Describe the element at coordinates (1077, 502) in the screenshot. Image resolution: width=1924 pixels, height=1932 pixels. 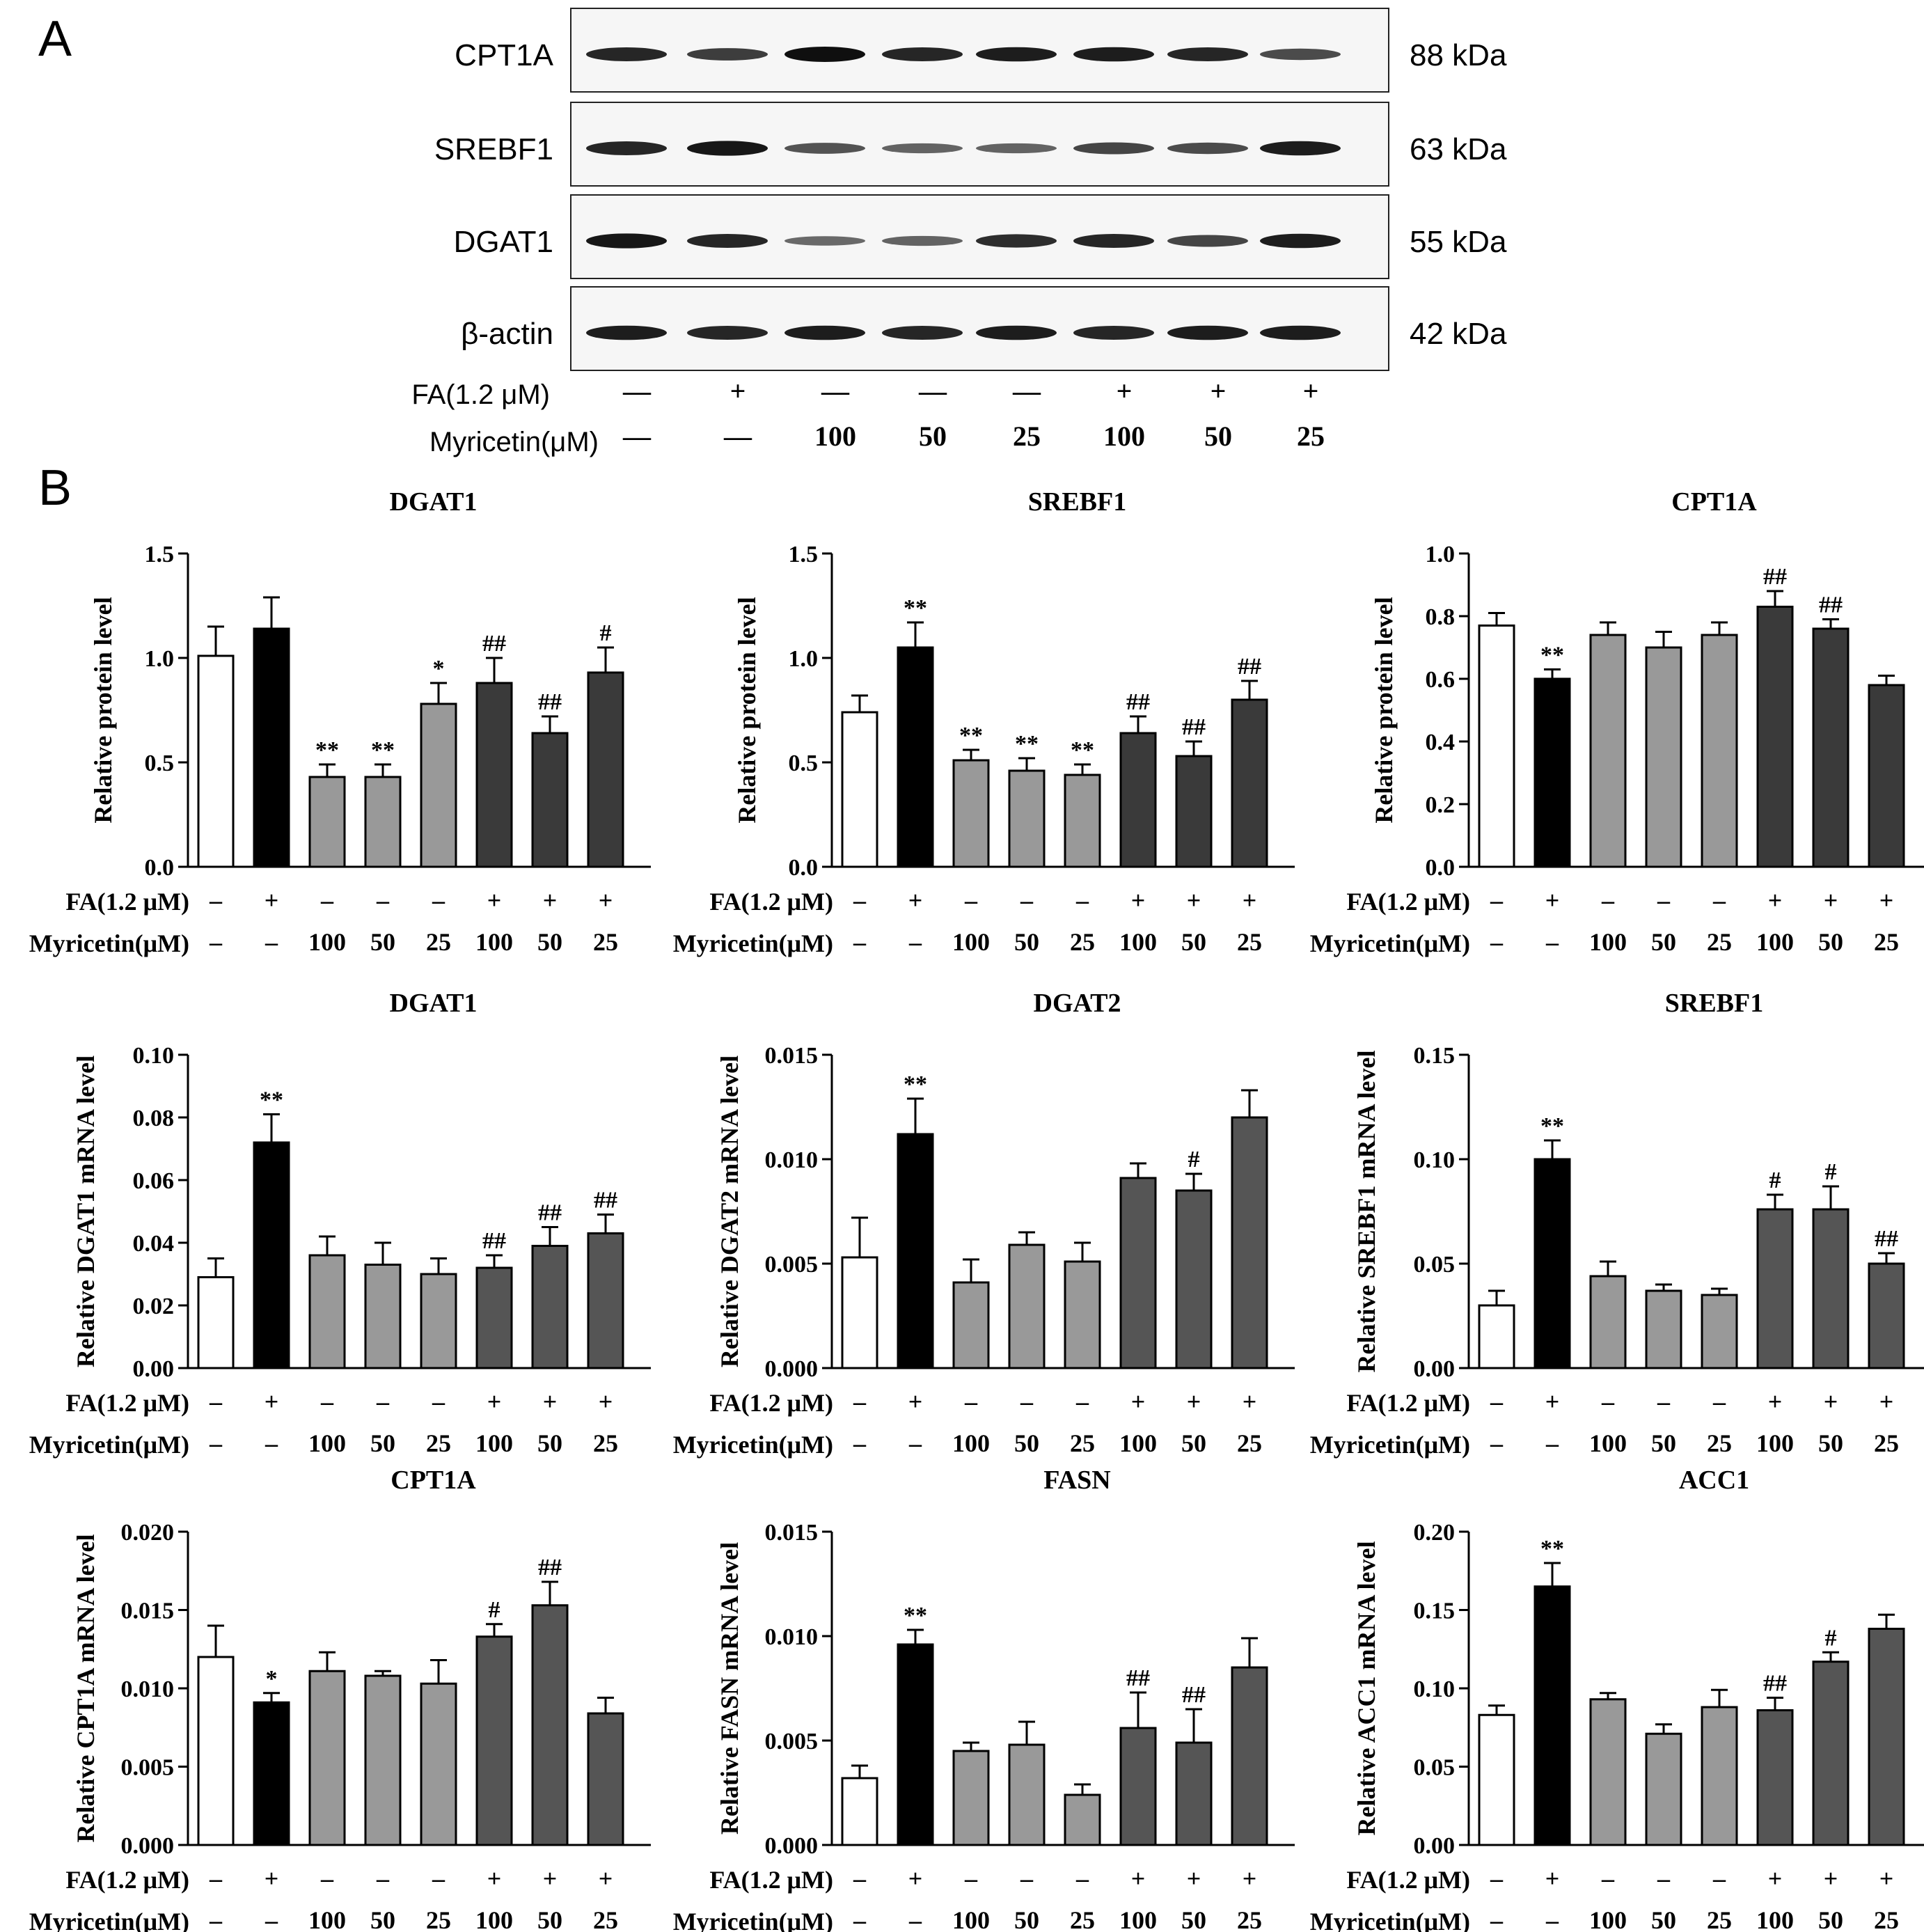
I see `chart-title: SREBF1` at that location.